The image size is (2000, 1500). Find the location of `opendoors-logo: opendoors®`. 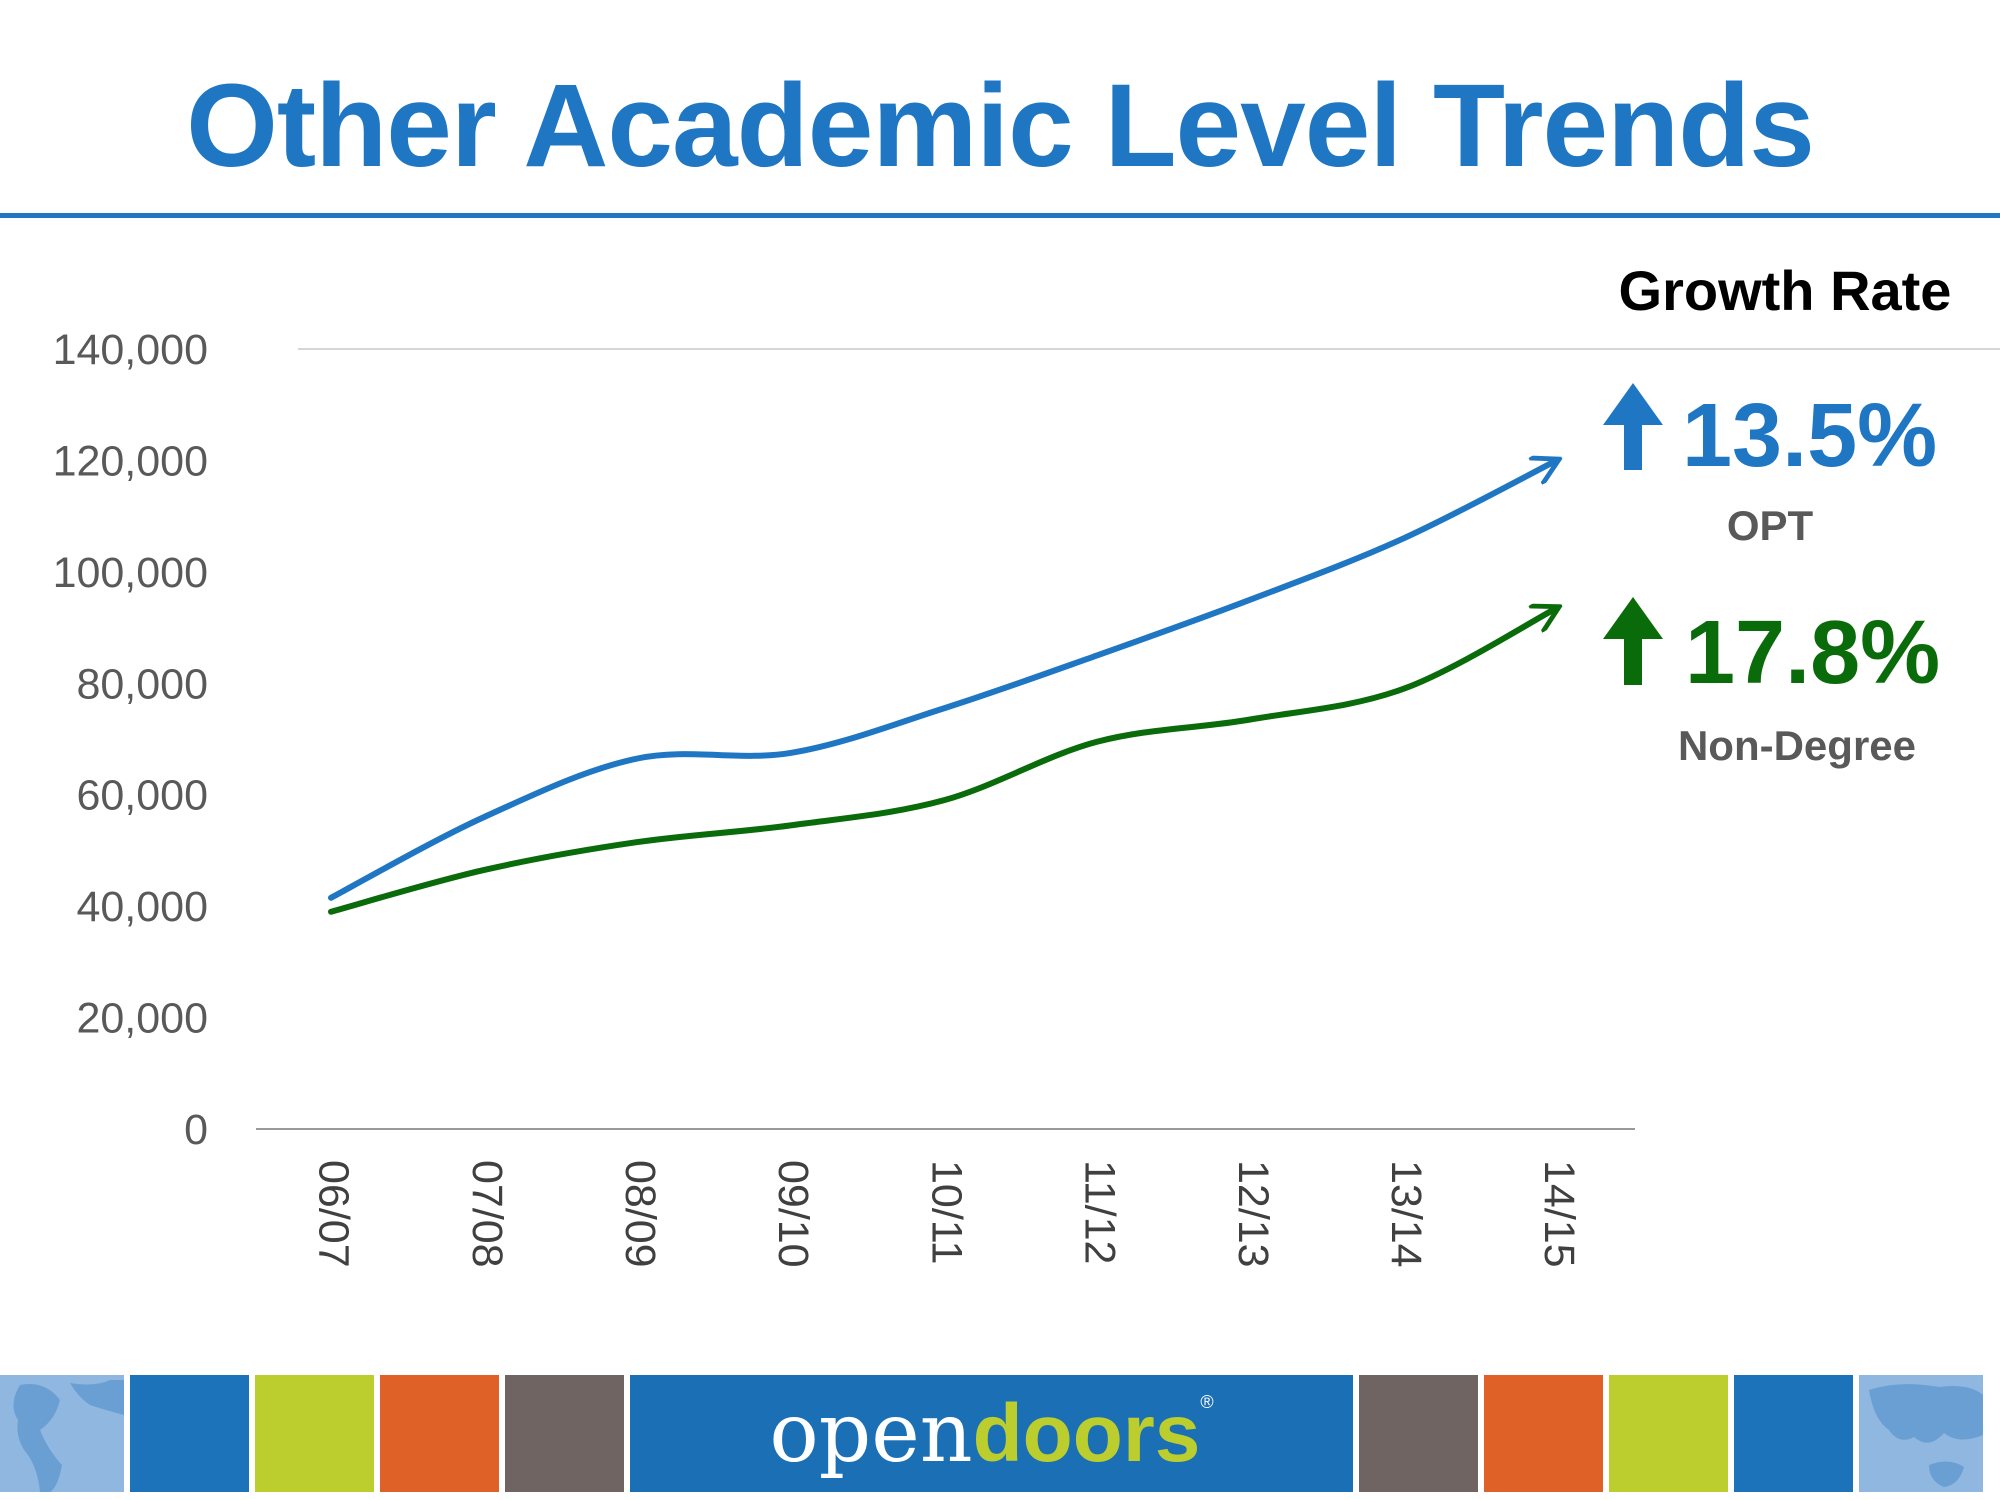

opendoors-logo: opendoors® is located at coordinates (991, 1433).